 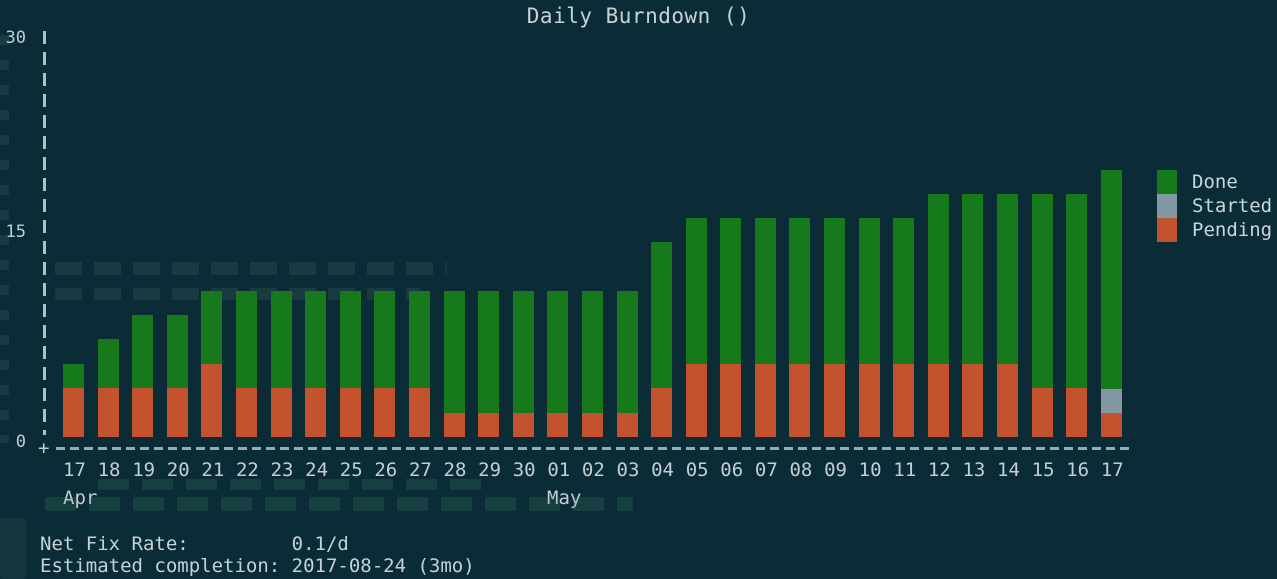 I want to click on x-tick-label: 25, so click(x=351, y=470).